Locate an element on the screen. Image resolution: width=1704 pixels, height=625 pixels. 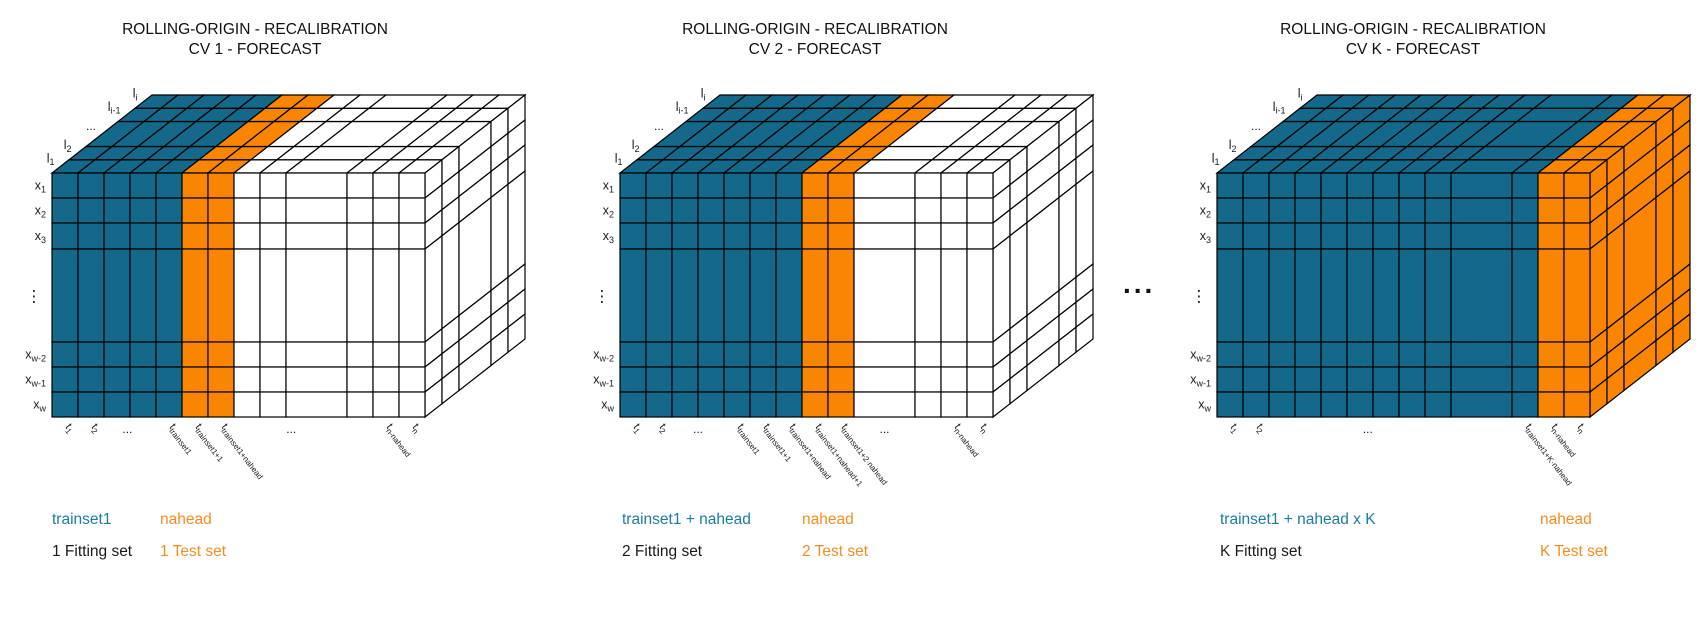
time-label: t1 is located at coordinates (69, 428).